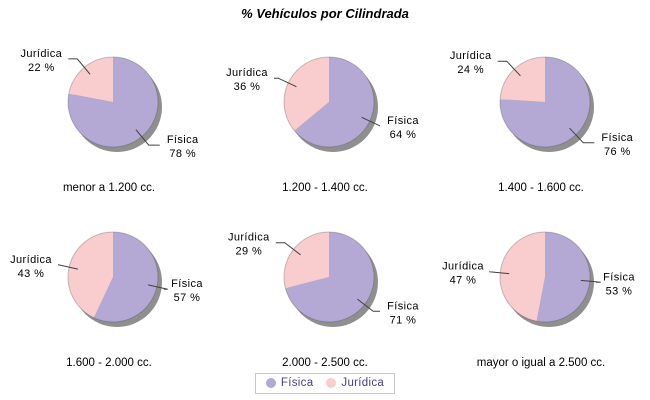 The image size is (650, 400). I want to click on slice-label-value: 47 %, so click(463, 281).